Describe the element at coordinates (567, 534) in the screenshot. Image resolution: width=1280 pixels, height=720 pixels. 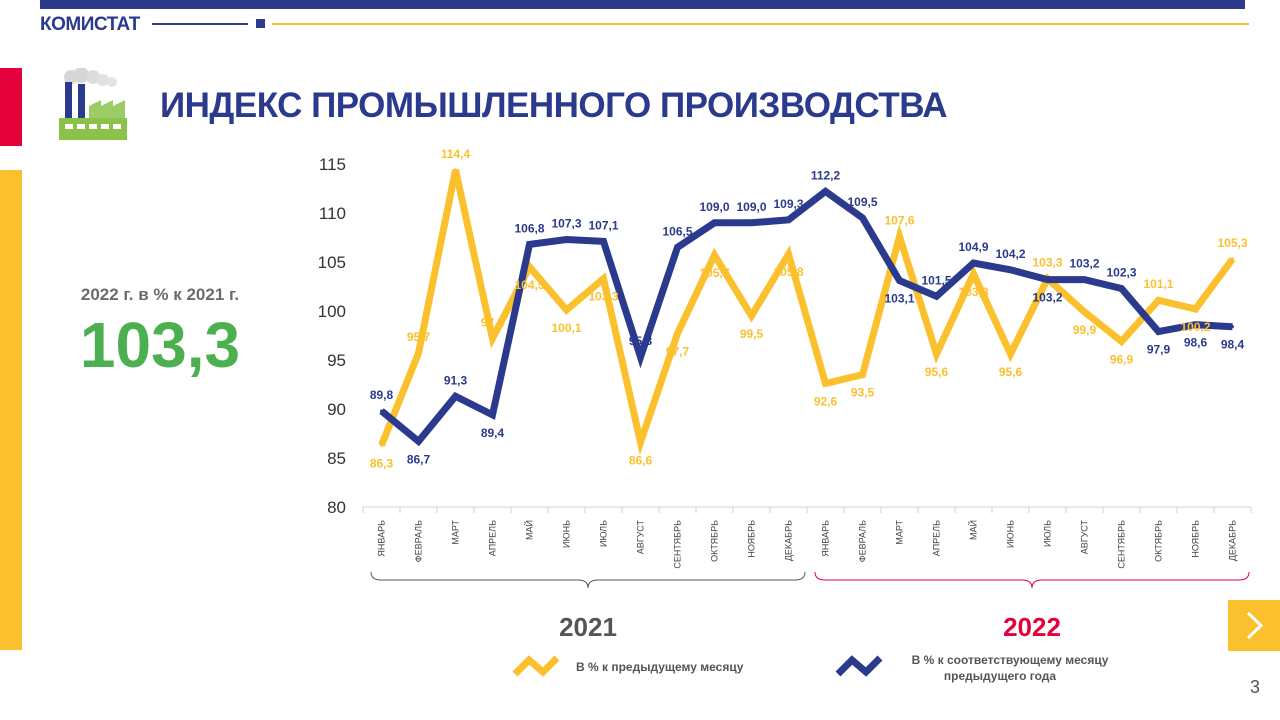
I see `x-tick-label: ИЮНЬ` at that location.